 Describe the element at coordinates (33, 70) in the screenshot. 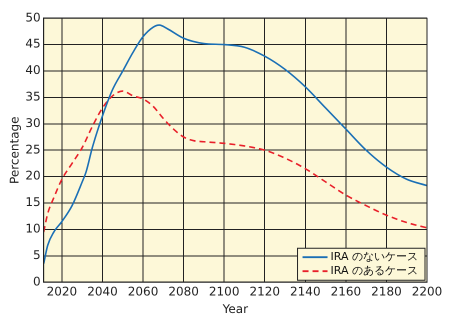

I see `y-tick-label: 40` at that location.